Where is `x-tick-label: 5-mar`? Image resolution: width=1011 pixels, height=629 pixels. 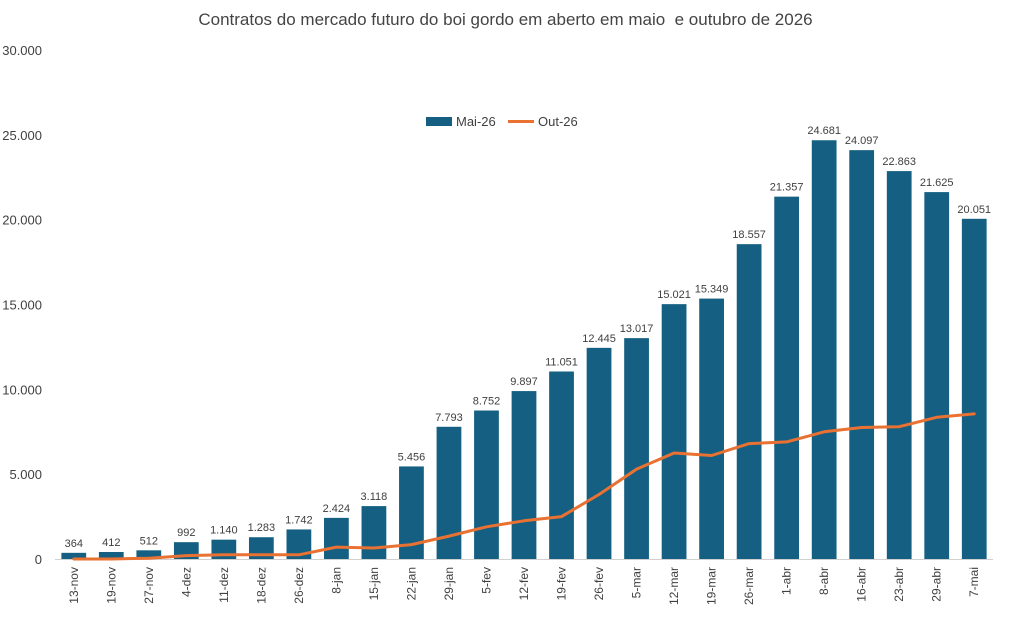 x-tick-label: 5-mar is located at coordinates (637, 582).